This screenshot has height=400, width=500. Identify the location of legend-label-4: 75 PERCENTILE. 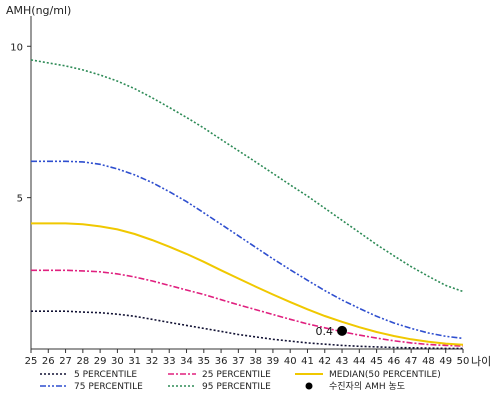
(108, 387).